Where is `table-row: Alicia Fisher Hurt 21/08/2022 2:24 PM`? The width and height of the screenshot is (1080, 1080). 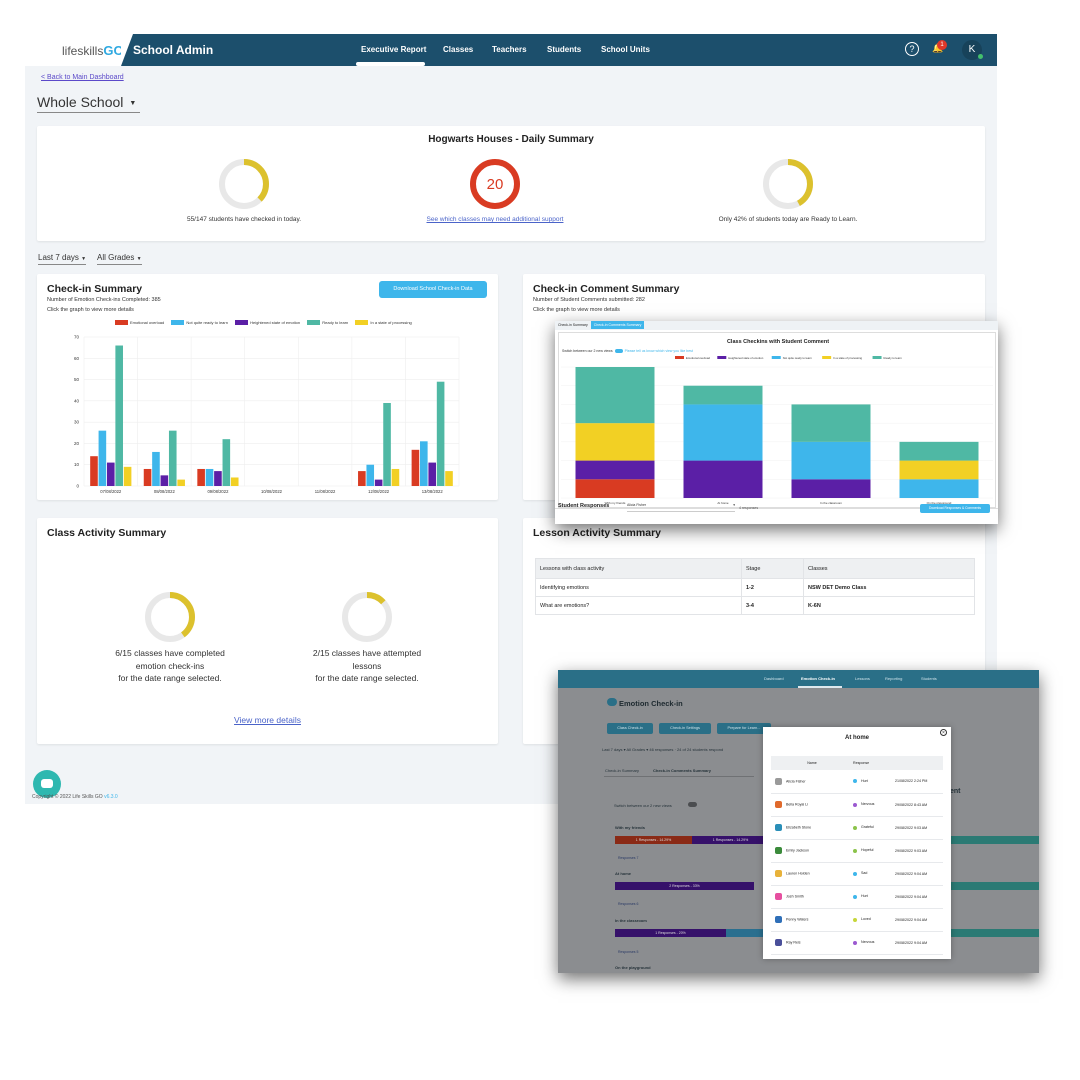 table-row: Alicia Fisher Hurt 21/08/2022 2:24 PM is located at coordinates (857, 782).